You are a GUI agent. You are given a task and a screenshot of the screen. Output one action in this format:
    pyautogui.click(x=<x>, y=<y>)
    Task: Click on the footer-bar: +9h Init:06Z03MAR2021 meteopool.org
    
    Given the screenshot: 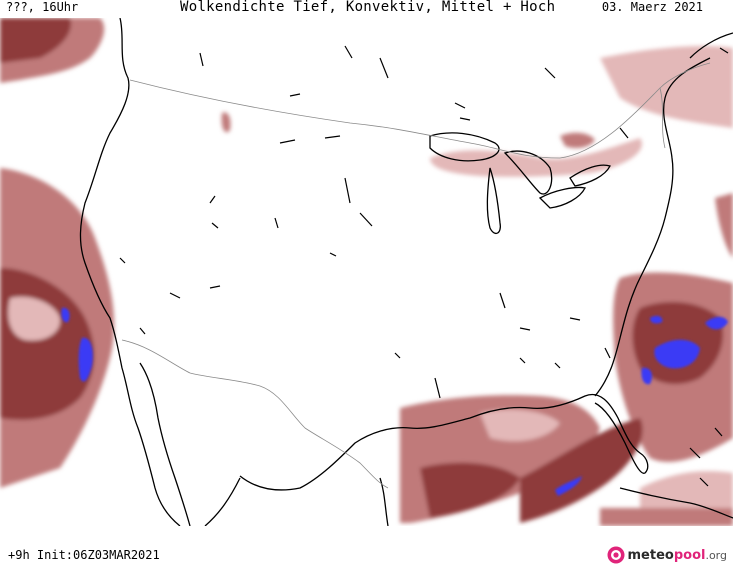 What is the action you would take?
    pyautogui.click(x=366, y=546)
    